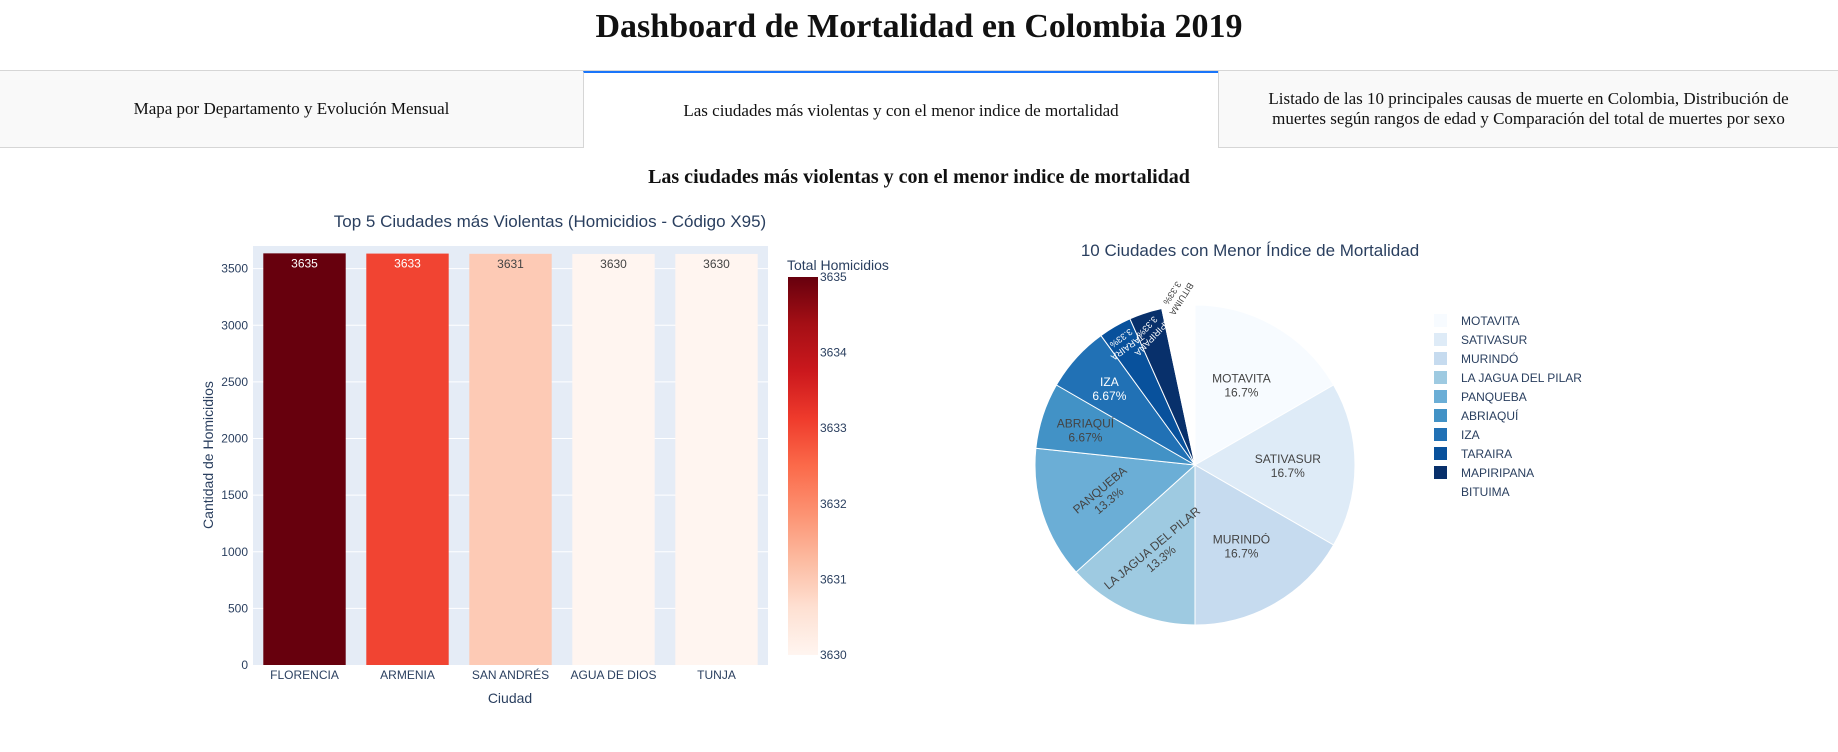  Describe the element at coordinates (1288, 459) in the screenshot. I see `pie-label-name: SATIVASUR` at that location.